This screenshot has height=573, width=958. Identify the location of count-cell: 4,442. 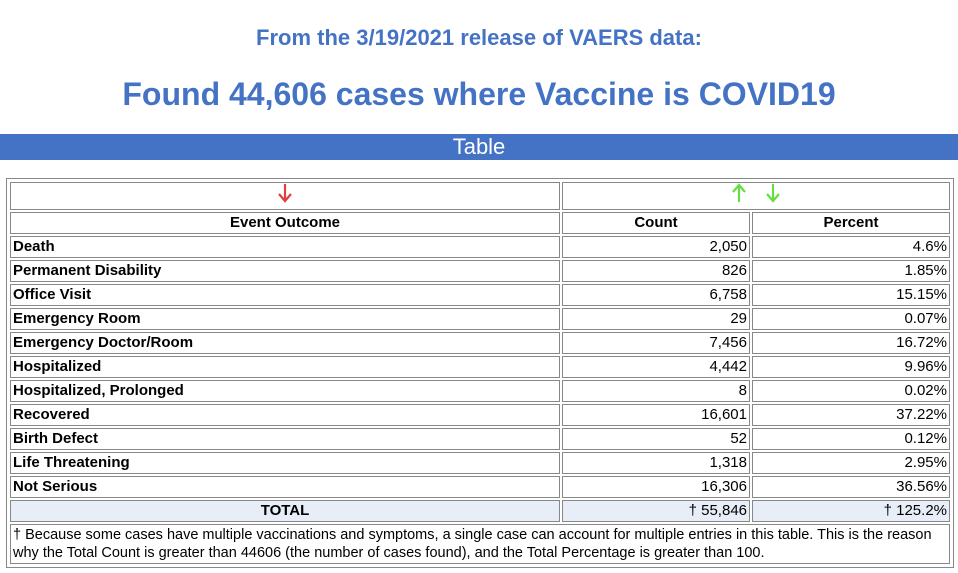
(656, 367).